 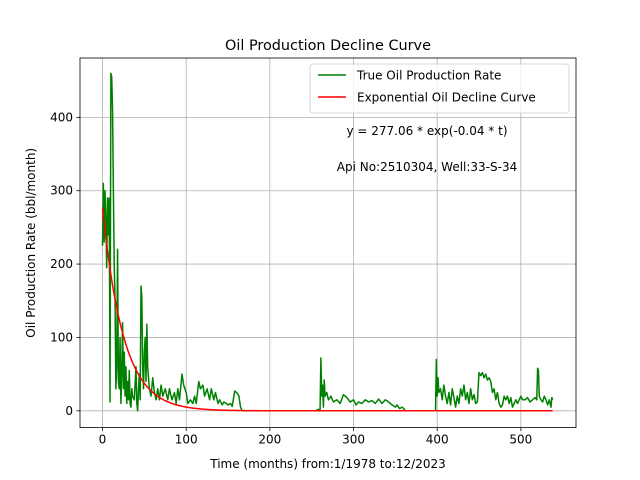 I want to click on legend-box, so click(x=439, y=88).